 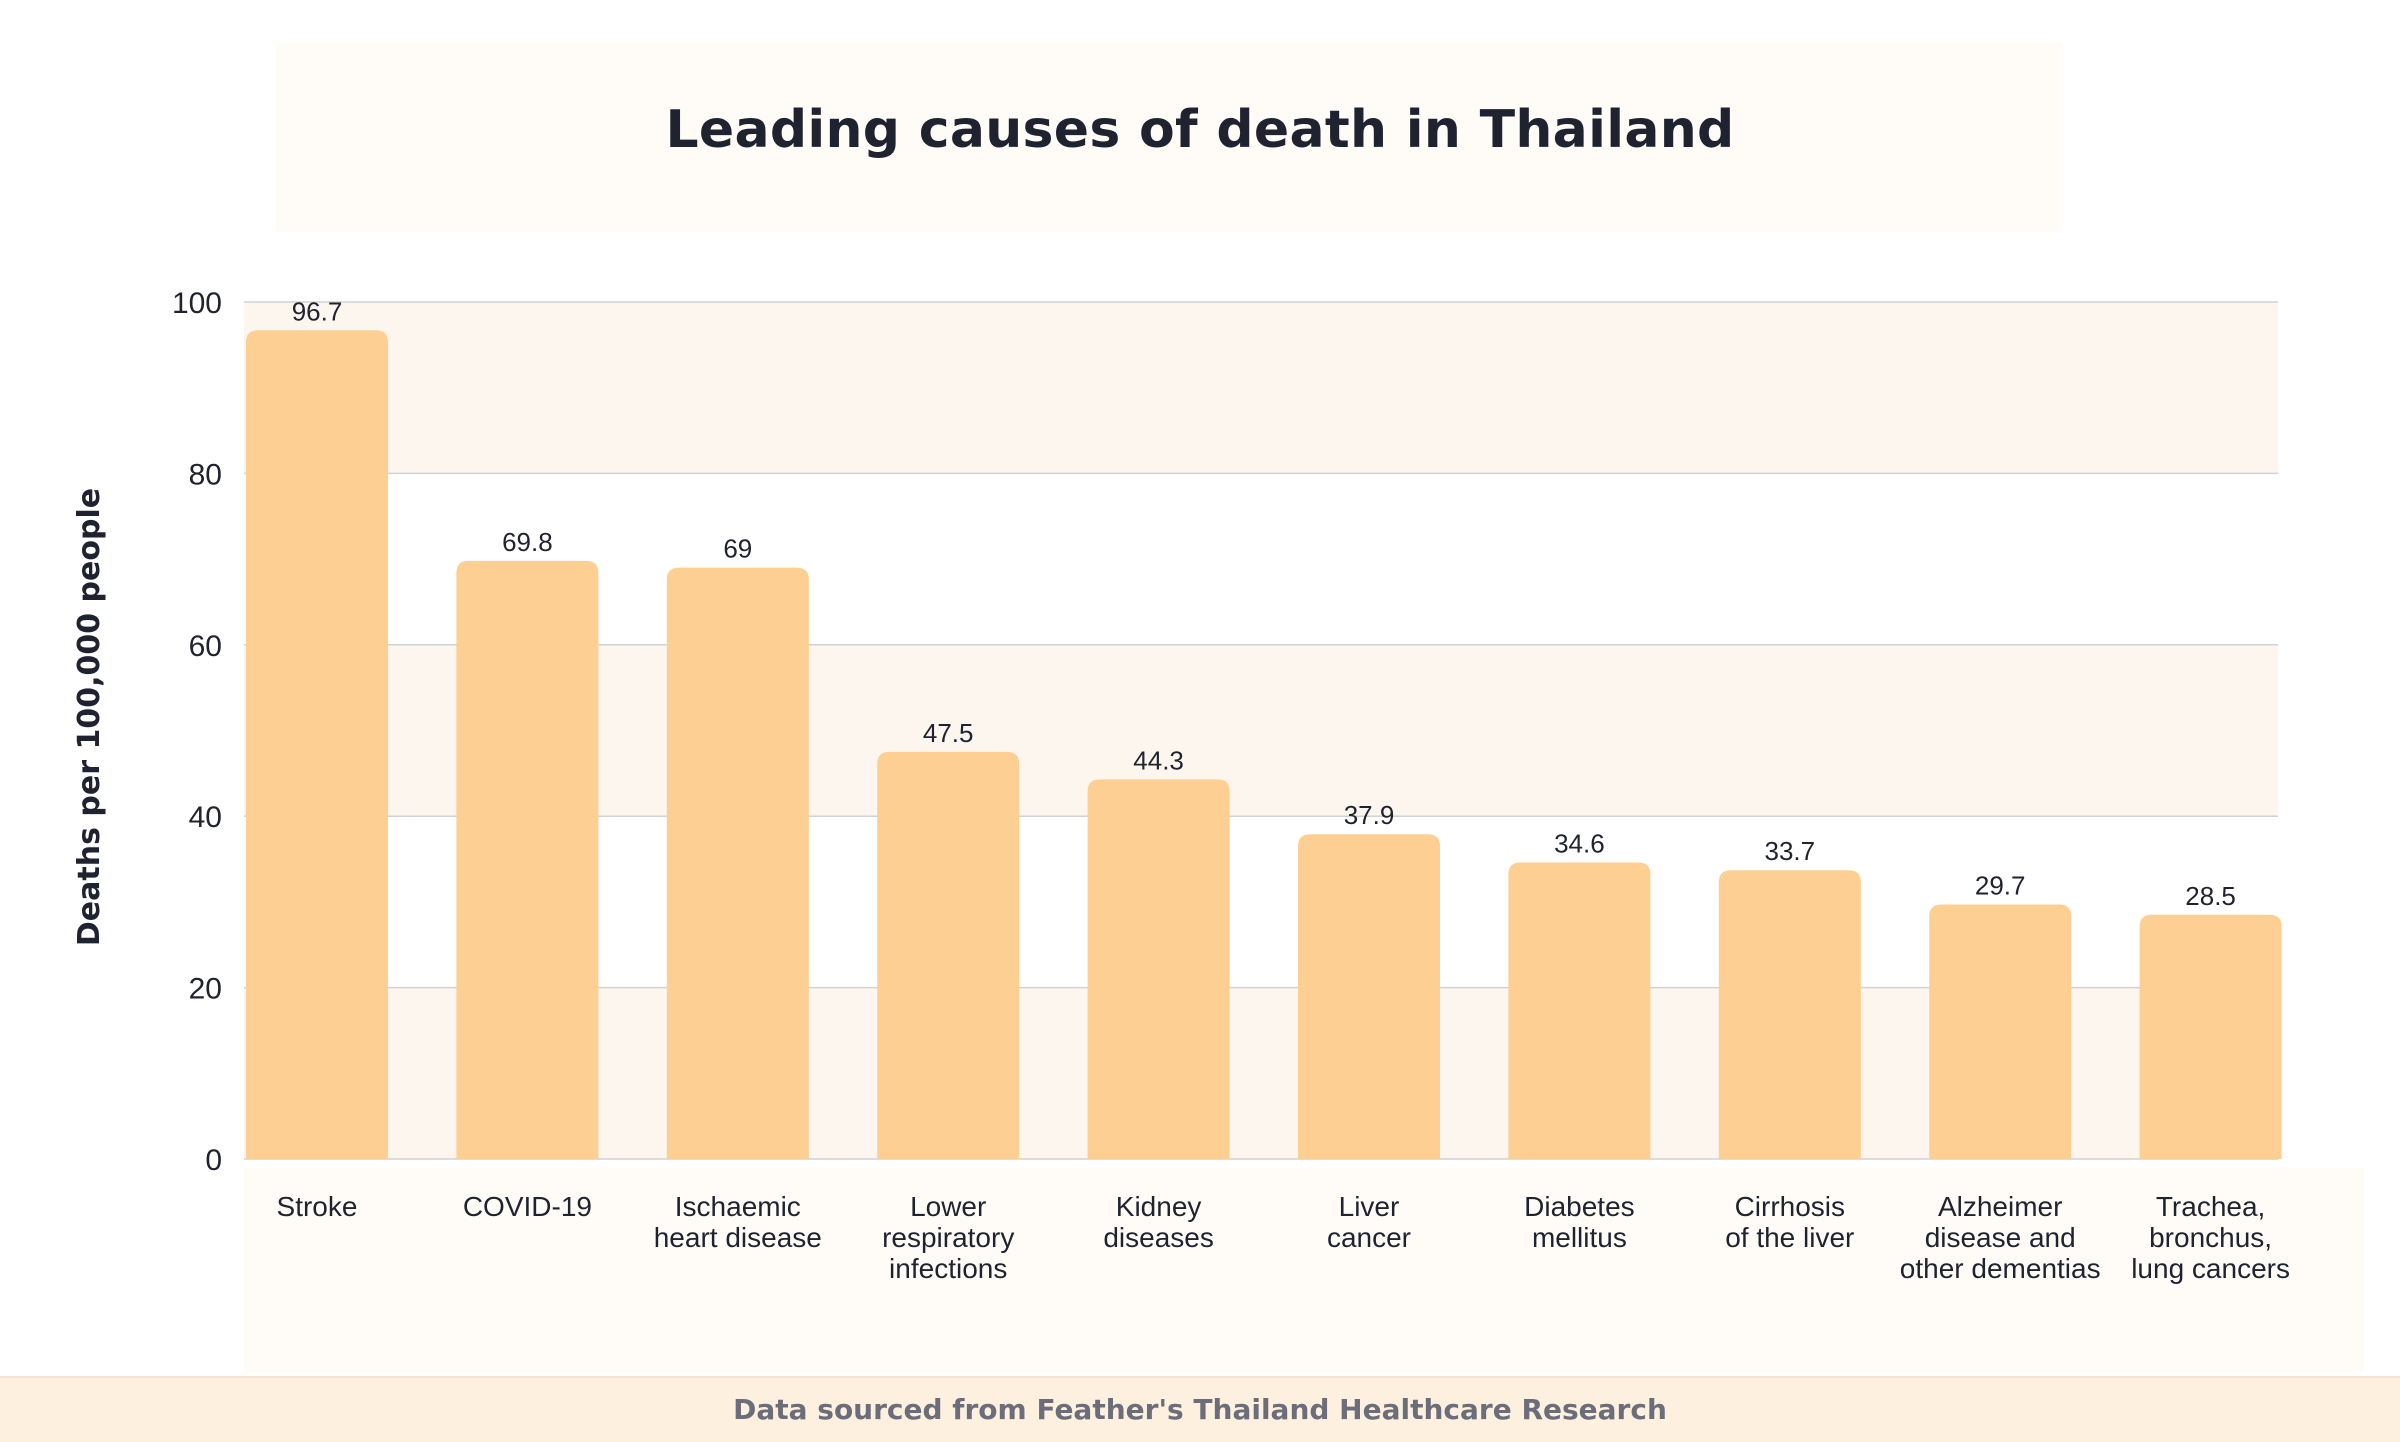 What do you see at coordinates (1369, 1237) in the screenshot?
I see `category-label-line: cancer` at bounding box center [1369, 1237].